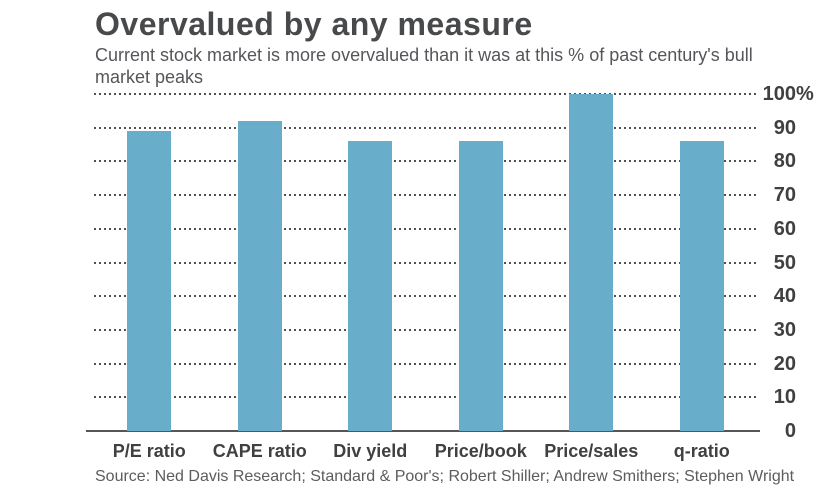 The width and height of the screenshot is (815, 501). Describe the element at coordinates (591, 451) in the screenshot. I see `x-category-label: Price/sales` at that location.